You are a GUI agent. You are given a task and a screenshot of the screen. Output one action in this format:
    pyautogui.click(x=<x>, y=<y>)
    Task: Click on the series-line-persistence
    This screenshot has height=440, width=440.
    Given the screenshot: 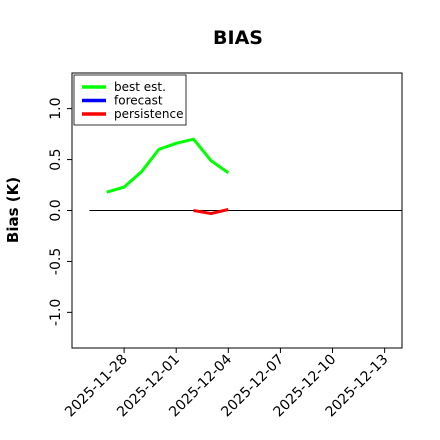 What is the action you would take?
    pyautogui.click(x=211, y=212)
    